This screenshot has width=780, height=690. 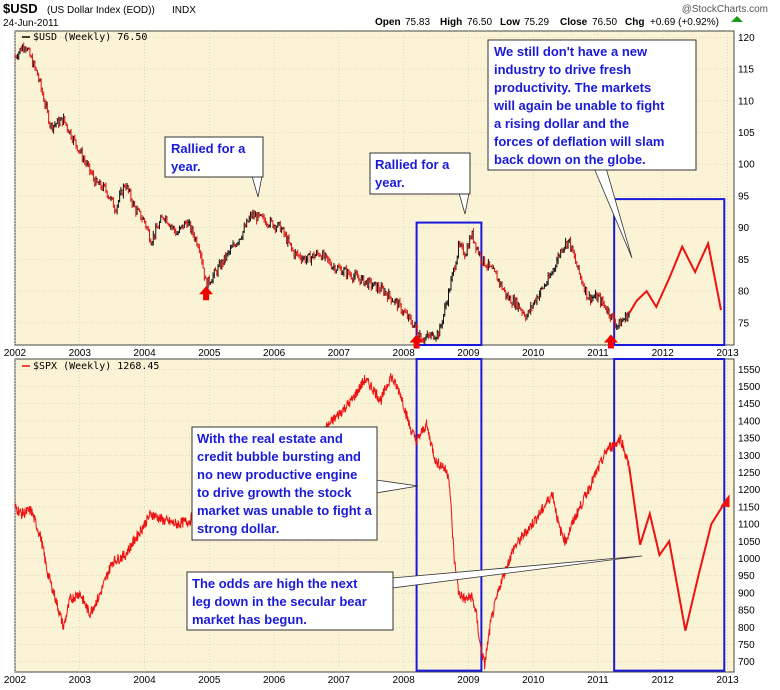 What do you see at coordinates (479, 22) in the screenshot?
I see `high-value: 76.50` at bounding box center [479, 22].